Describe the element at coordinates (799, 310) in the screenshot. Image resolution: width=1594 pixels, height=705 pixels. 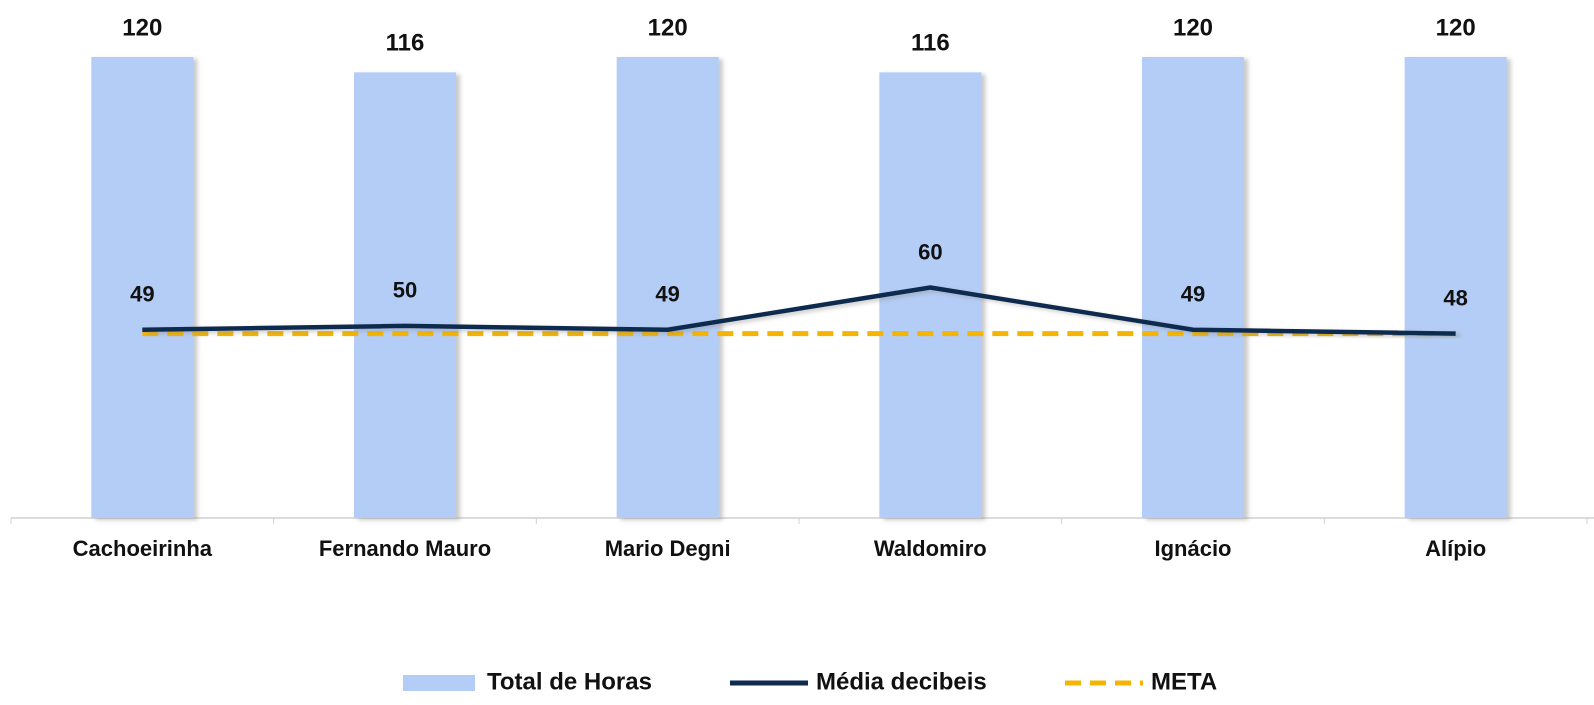
I see `line` at that location.